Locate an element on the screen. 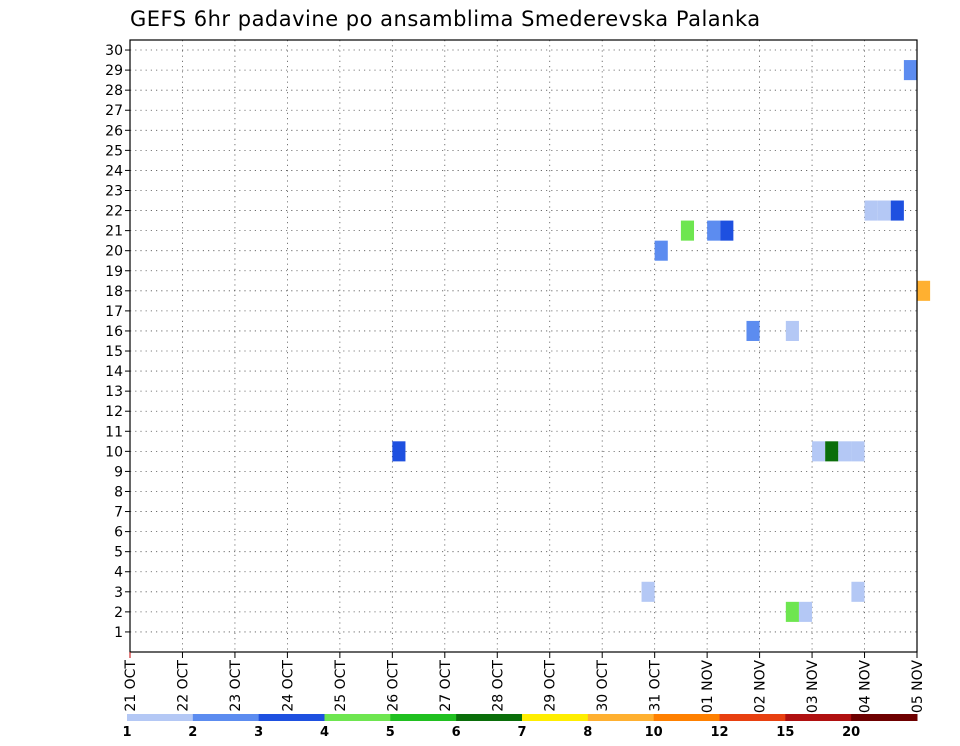 The width and height of the screenshot is (960, 746). y-tick-label: 16 is located at coordinates (114, 332).